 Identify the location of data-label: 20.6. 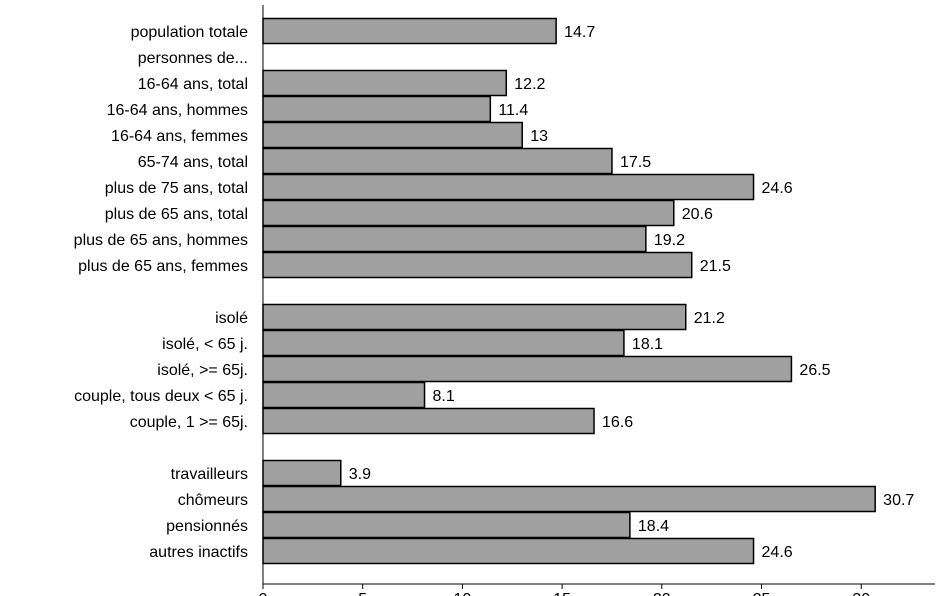
(697, 214).